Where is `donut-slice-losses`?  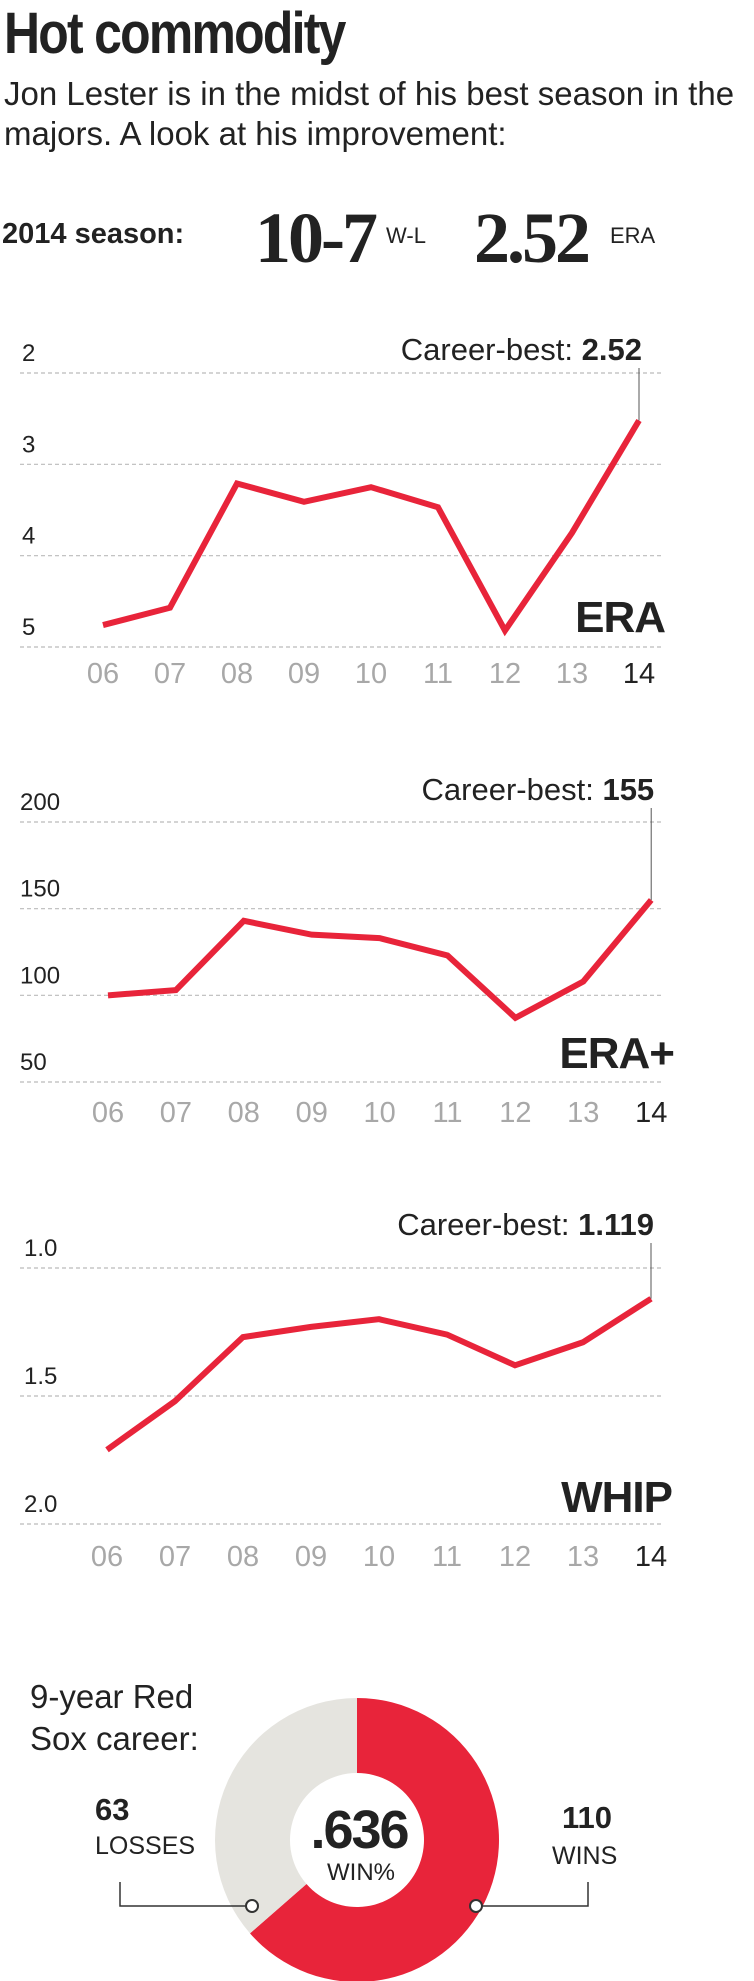 donut-slice-losses is located at coordinates (286, 1816).